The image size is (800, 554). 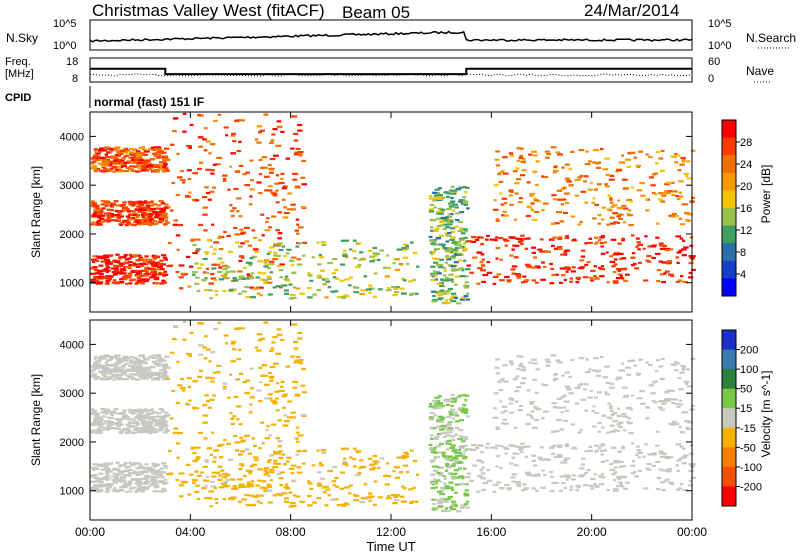 I want to click on y-tick-label: 3000, so click(x=72, y=394).